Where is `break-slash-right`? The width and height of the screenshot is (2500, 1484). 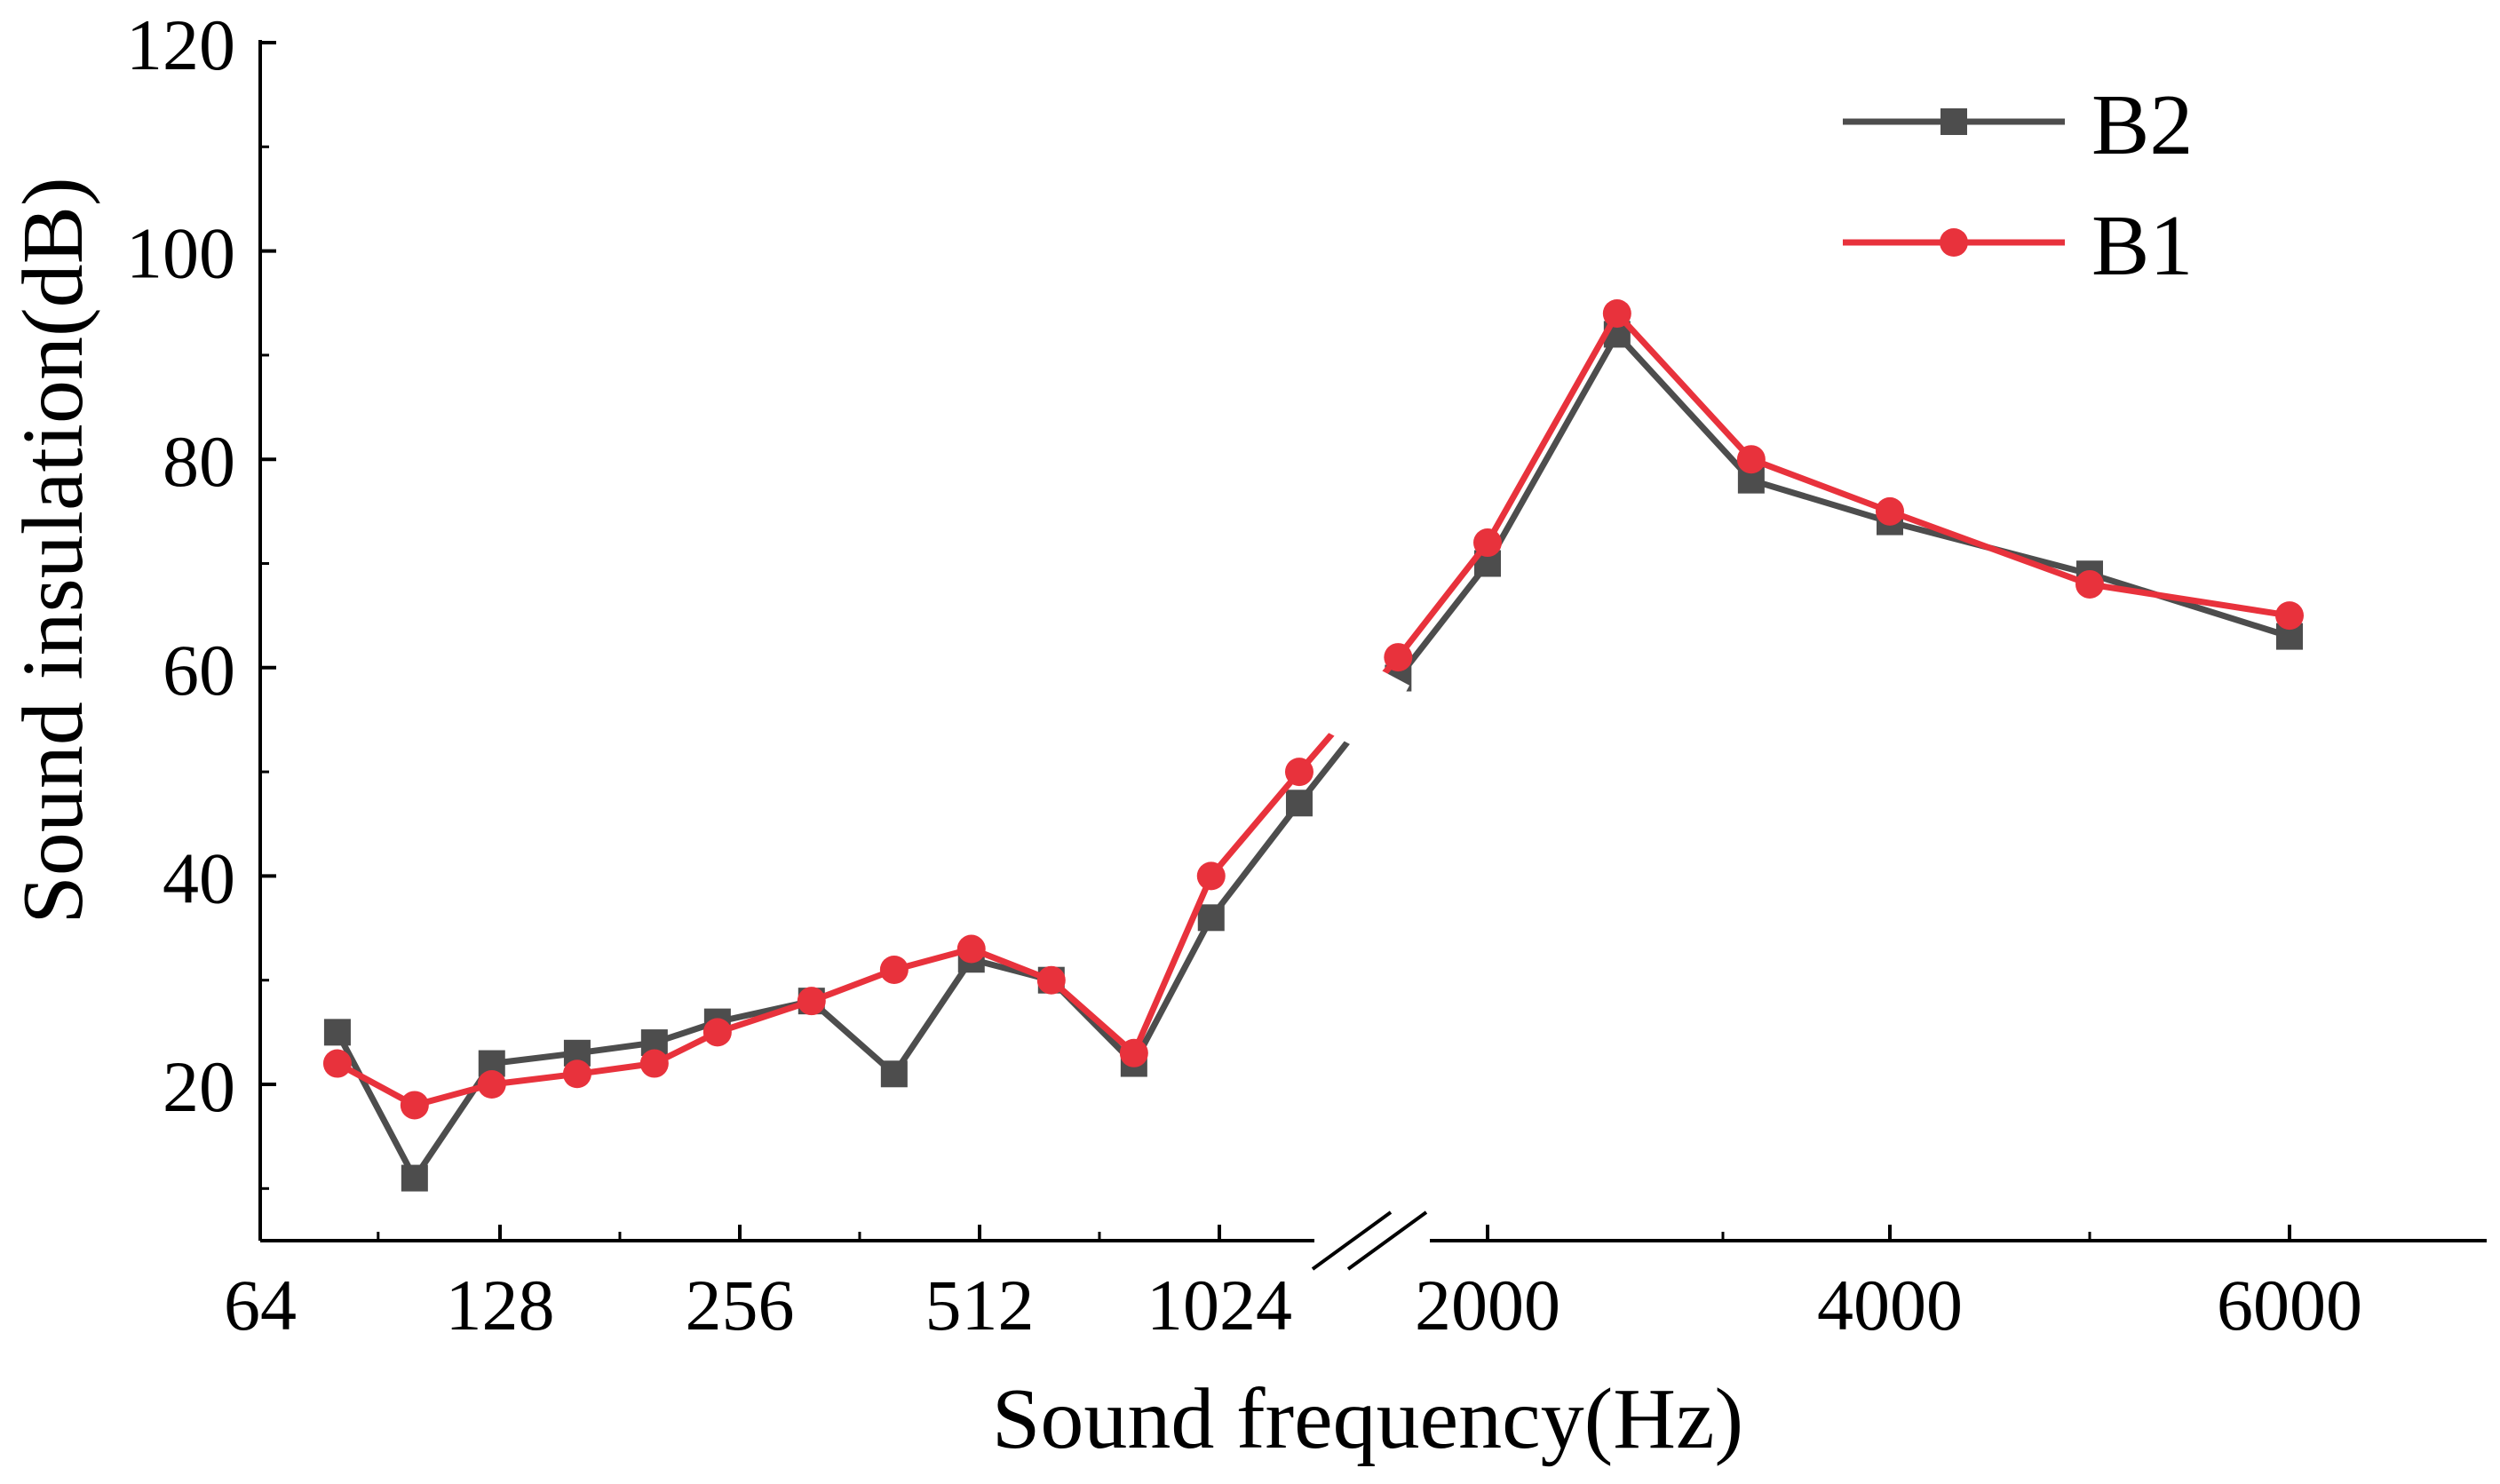 break-slash-right is located at coordinates (1387, 1240).